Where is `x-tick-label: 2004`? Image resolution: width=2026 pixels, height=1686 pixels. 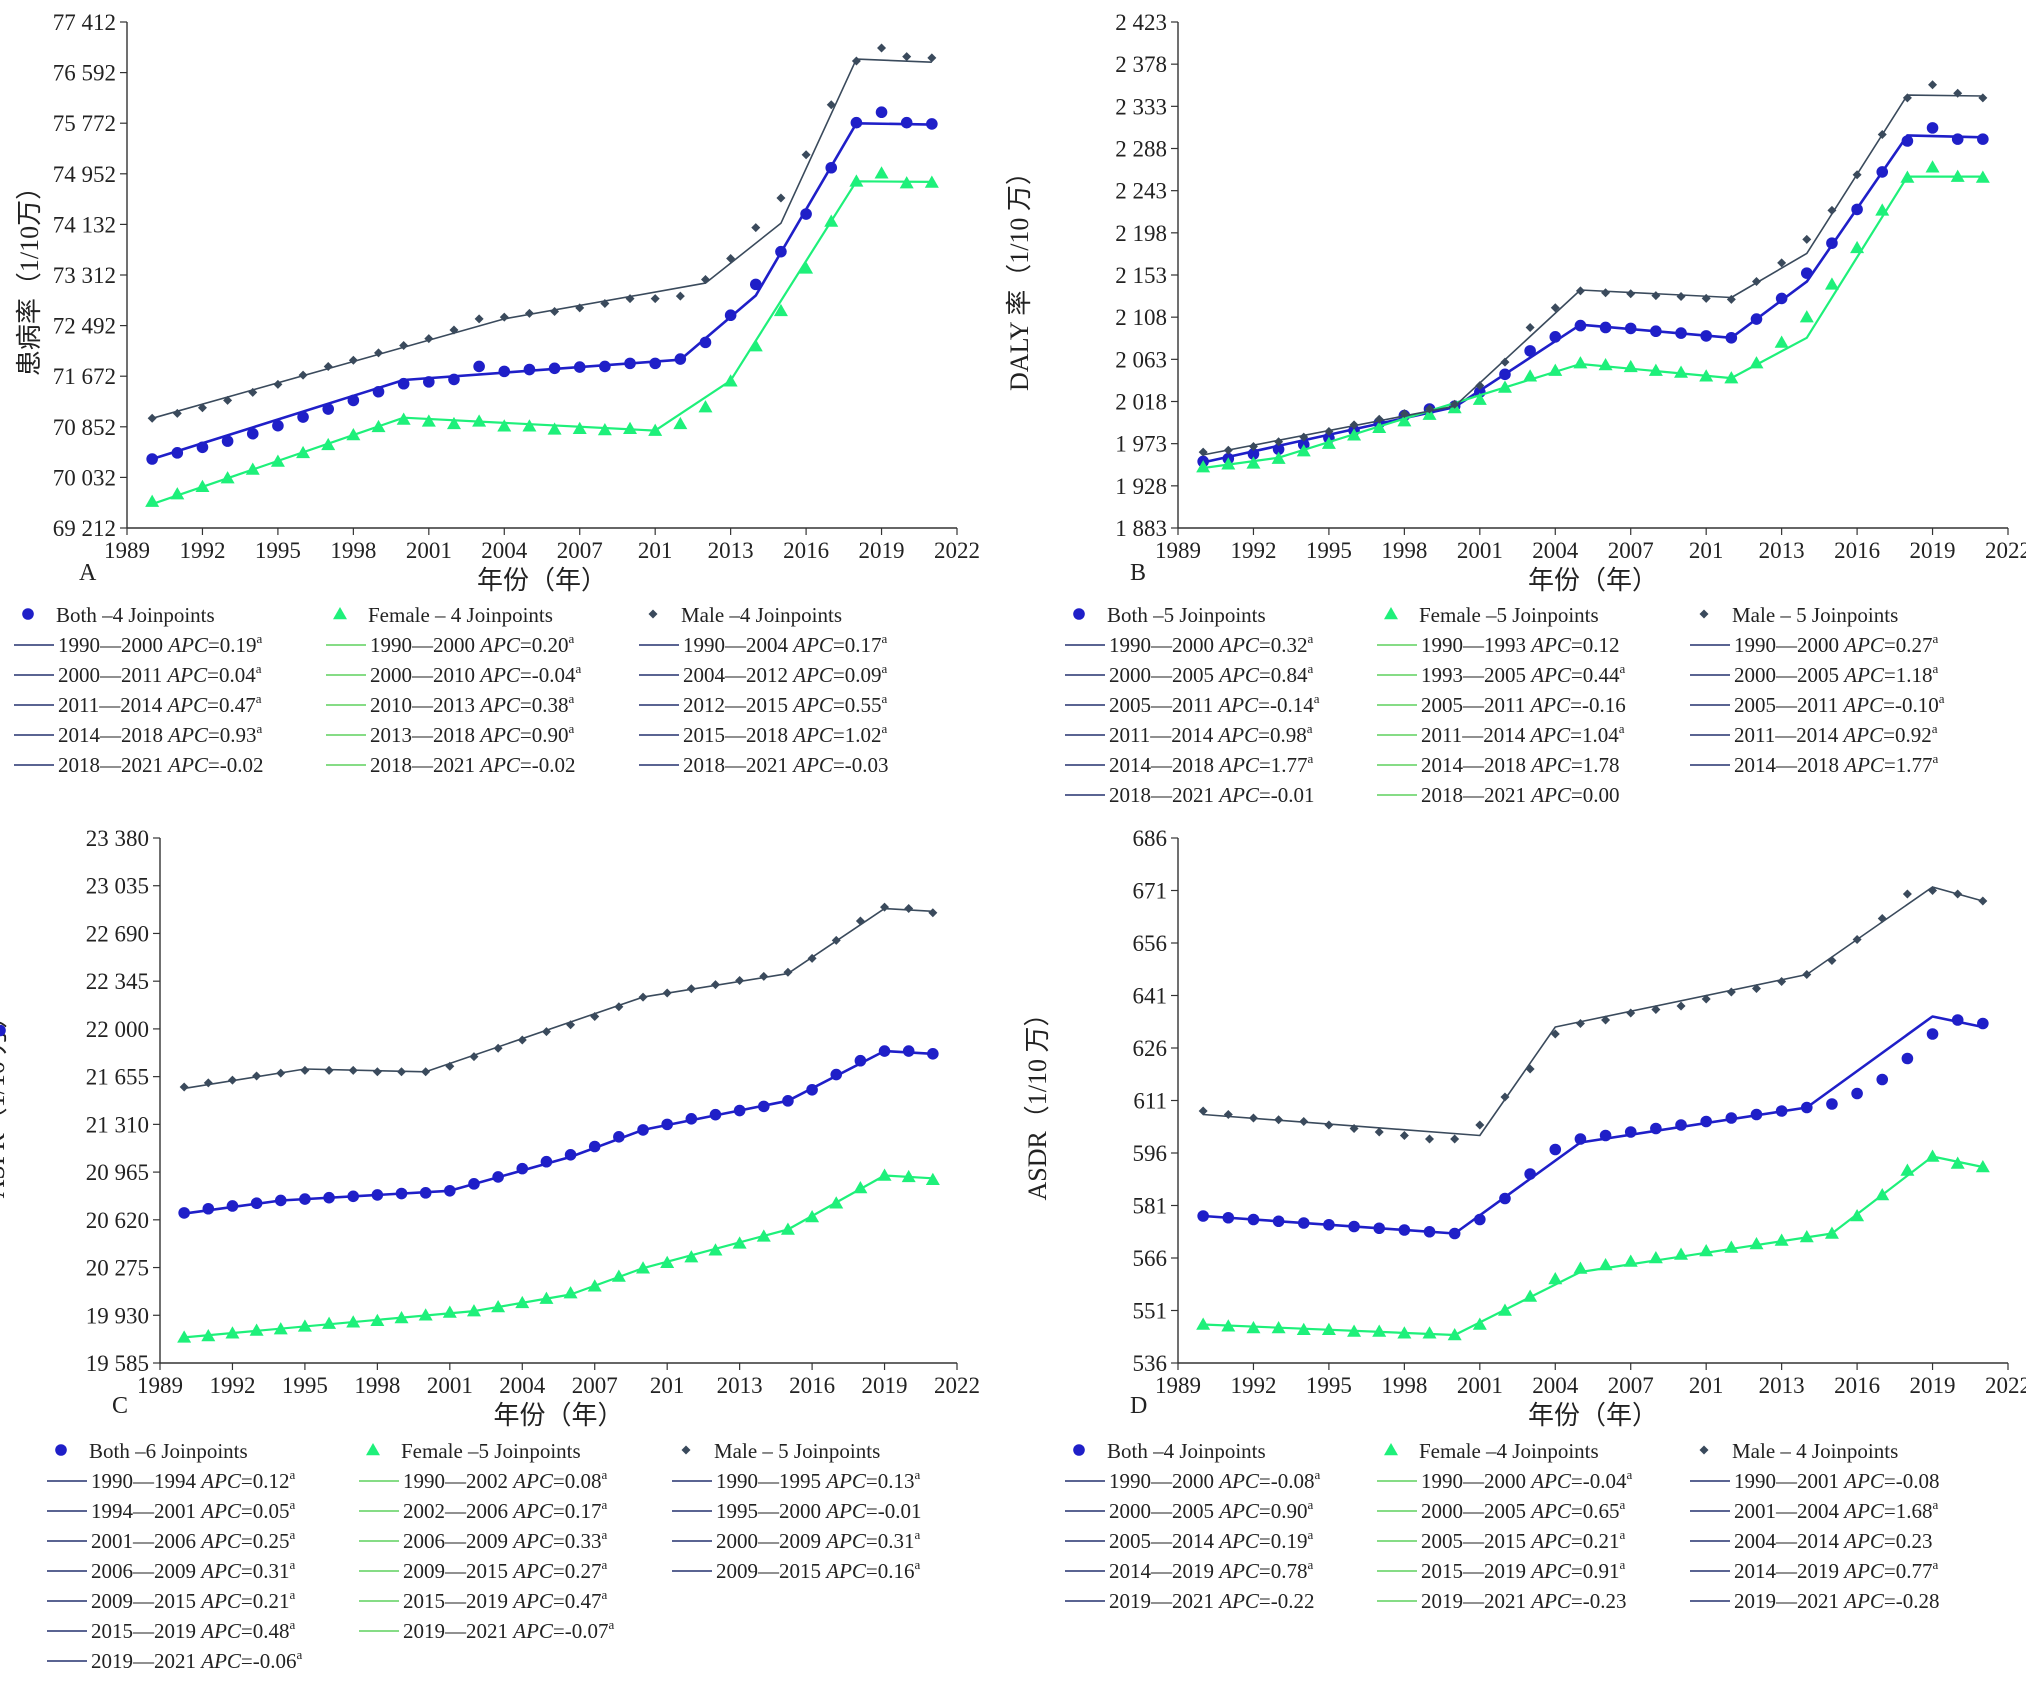 x-tick-label: 2004 is located at coordinates (522, 1385).